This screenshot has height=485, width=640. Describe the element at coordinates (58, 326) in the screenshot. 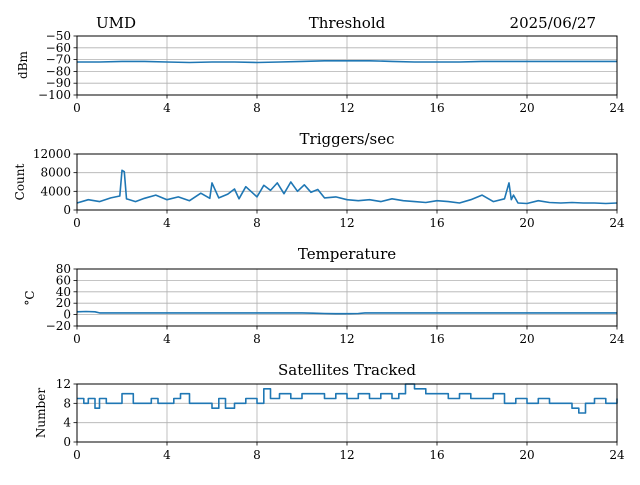

I see `y-tick-label: −20` at that location.